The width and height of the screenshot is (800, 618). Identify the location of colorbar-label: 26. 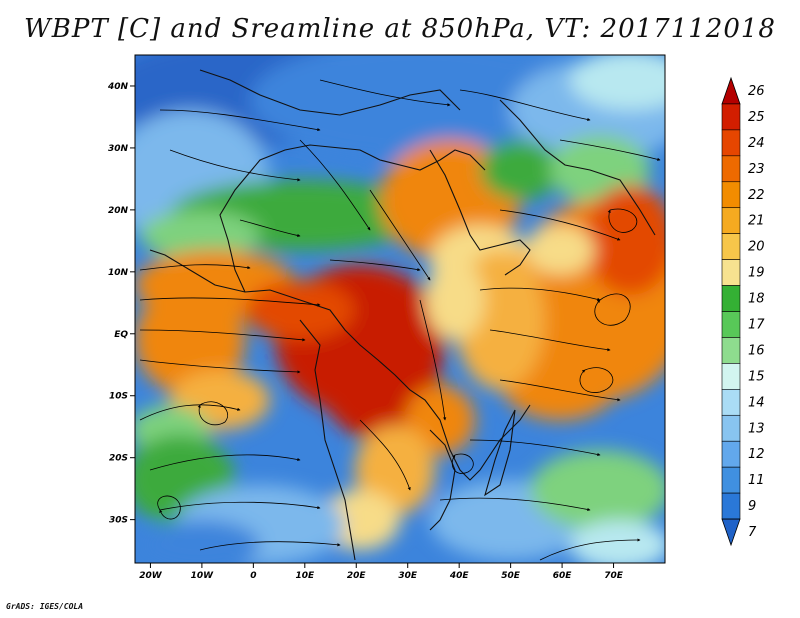
(756, 91).